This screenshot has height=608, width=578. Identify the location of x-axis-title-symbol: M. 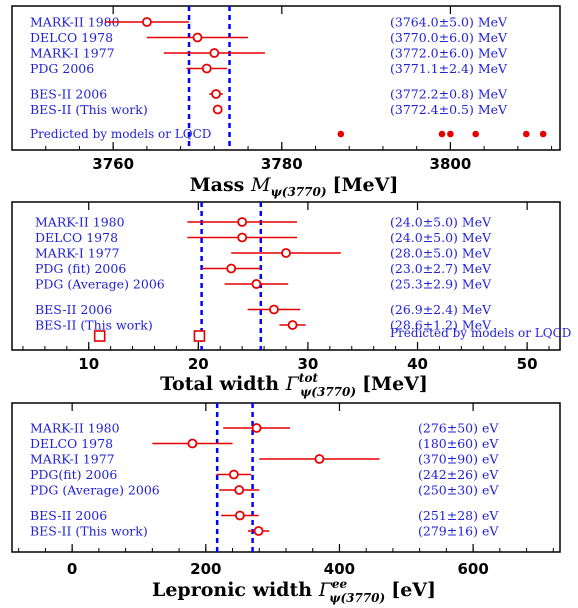
(260, 185).